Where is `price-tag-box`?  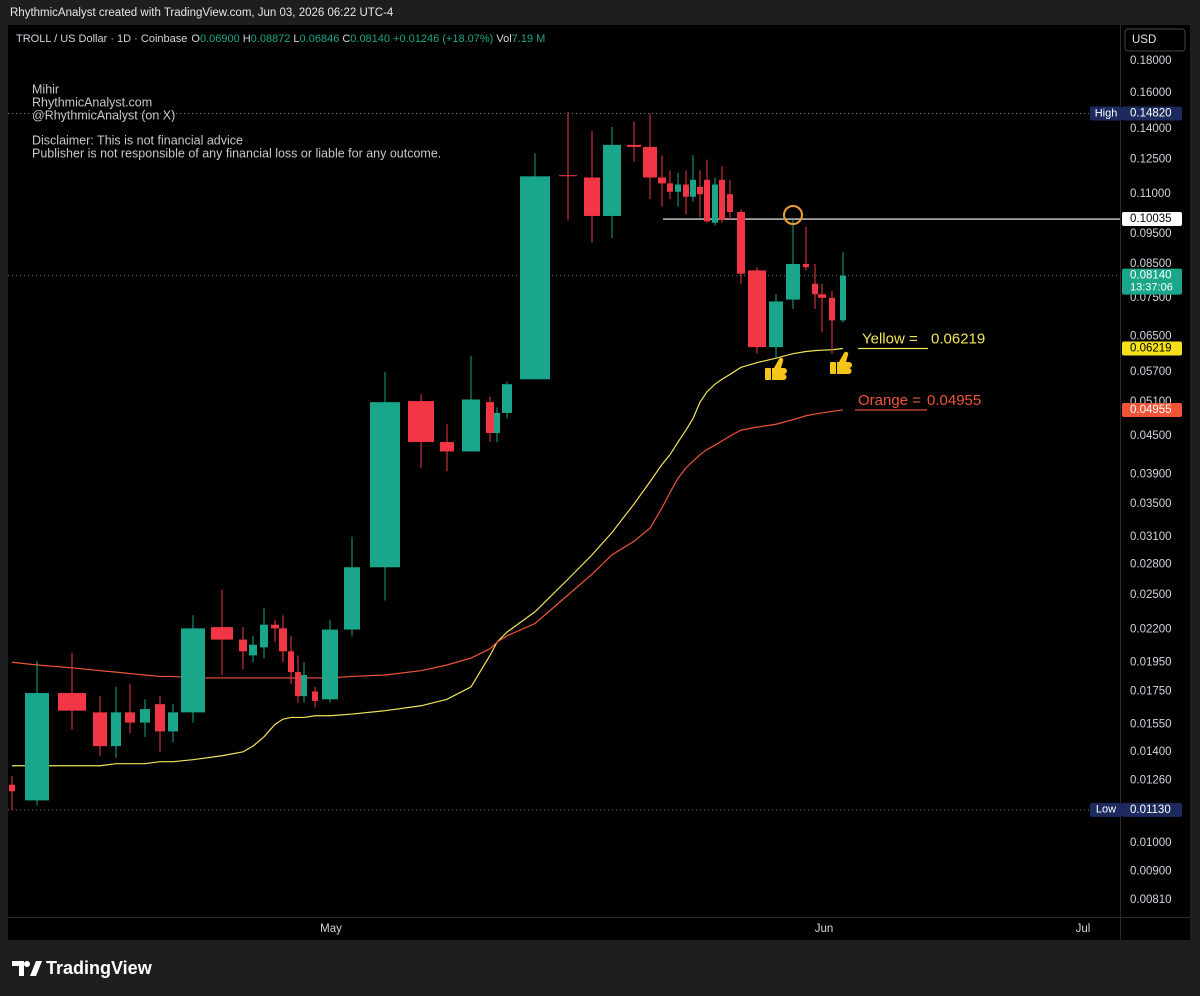 price-tag-box is located at coordinates (1106, 113).